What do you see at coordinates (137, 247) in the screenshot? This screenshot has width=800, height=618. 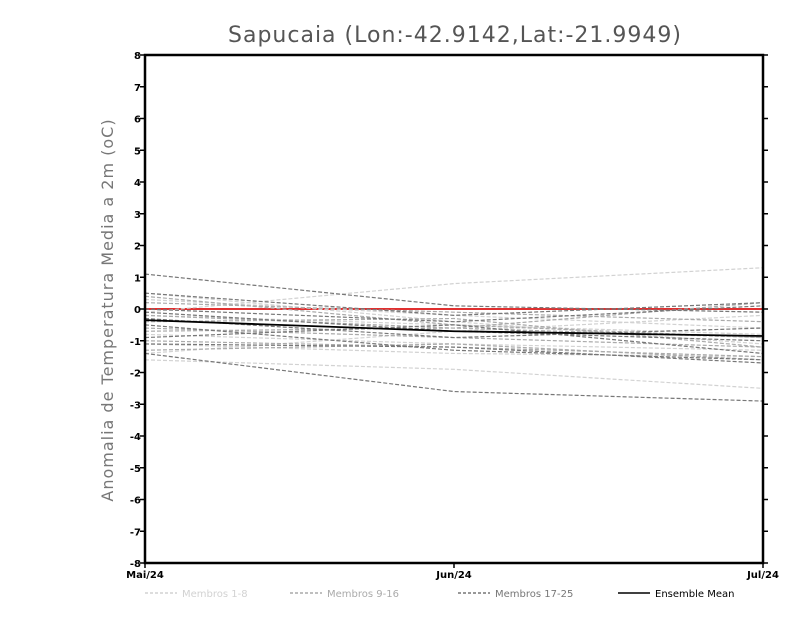 I see `y-tick-label: 2` at bounding box center [137, 247].